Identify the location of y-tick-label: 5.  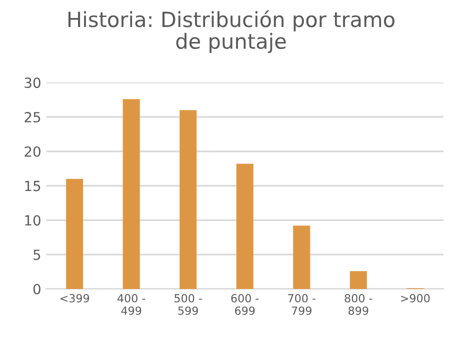
(37, 255).